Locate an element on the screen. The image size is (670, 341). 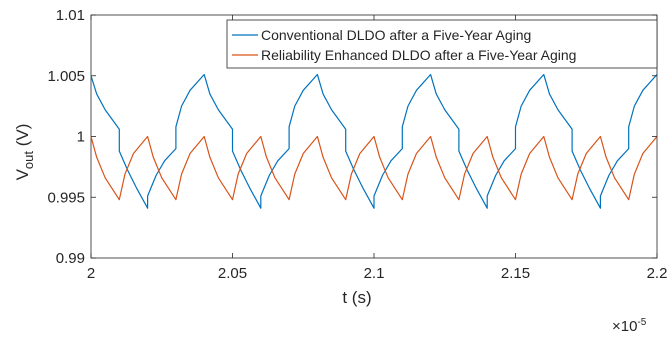
x-axis-label: t (s) is located at coordinates (356, 297).